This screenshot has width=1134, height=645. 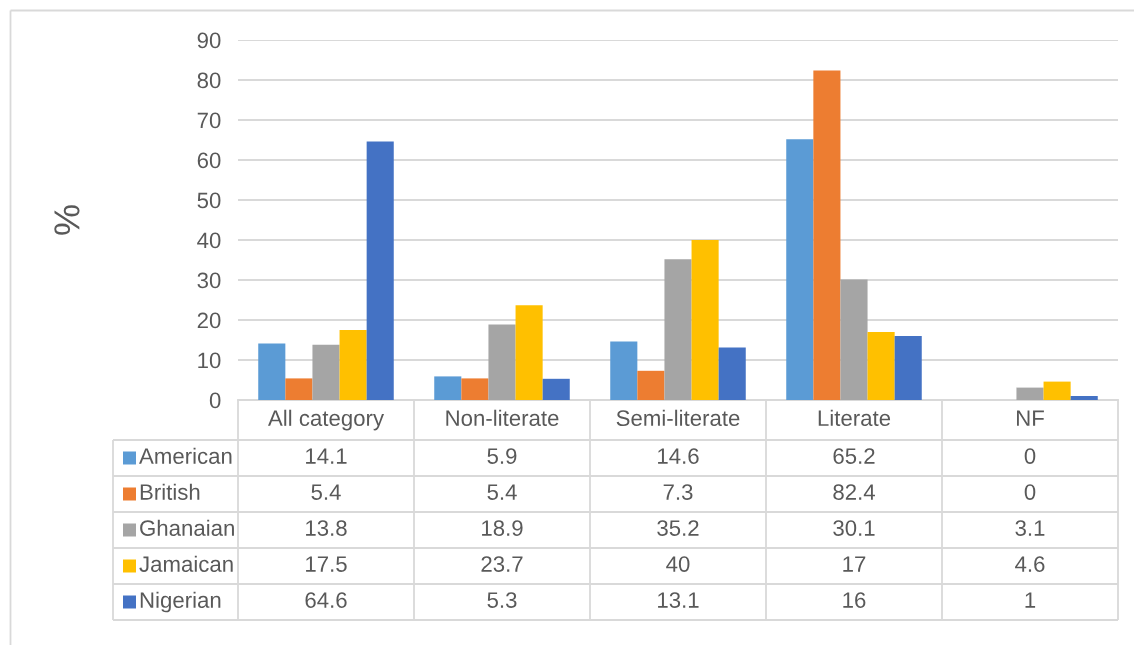 I want to click on data-label: 4.6, so click(x=1030, y=564).